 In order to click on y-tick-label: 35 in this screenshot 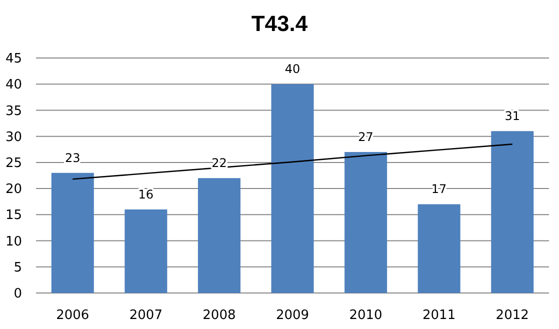, I will do `click(13, 111)`.